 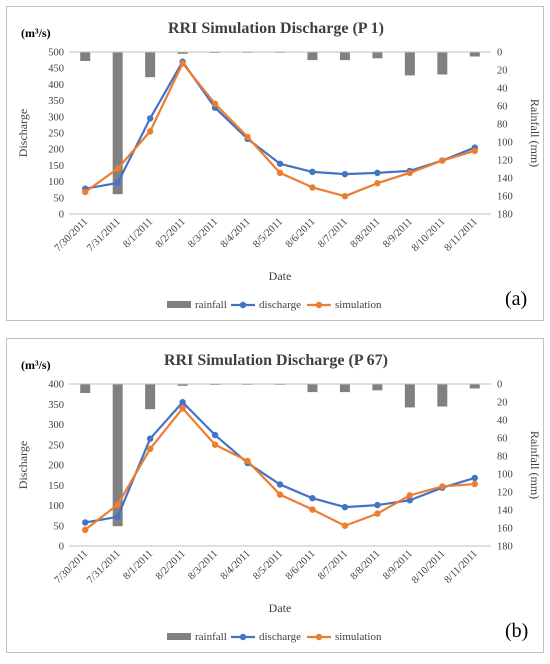 What do you see at coordinates (211, 637) in the screenshot?
I see `legend-rainfall-label: rainfall` at bounding box center [211, 637].